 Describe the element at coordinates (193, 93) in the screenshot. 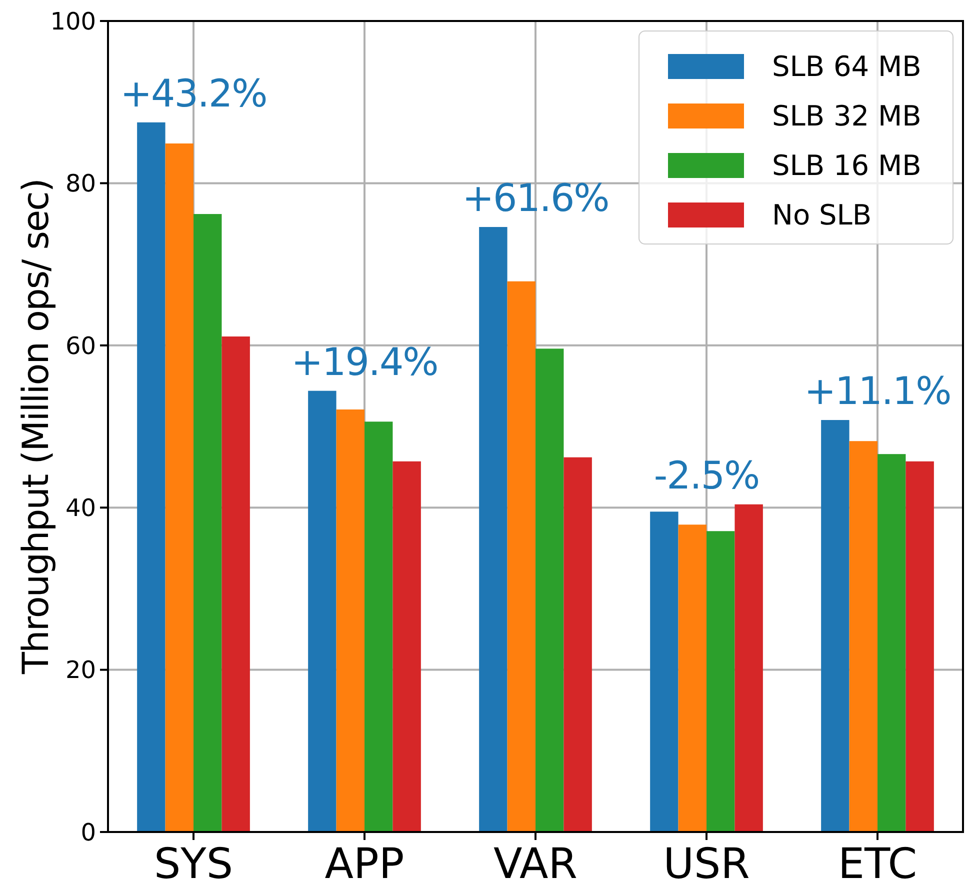

I see `annotation: +43.2%` at that location.